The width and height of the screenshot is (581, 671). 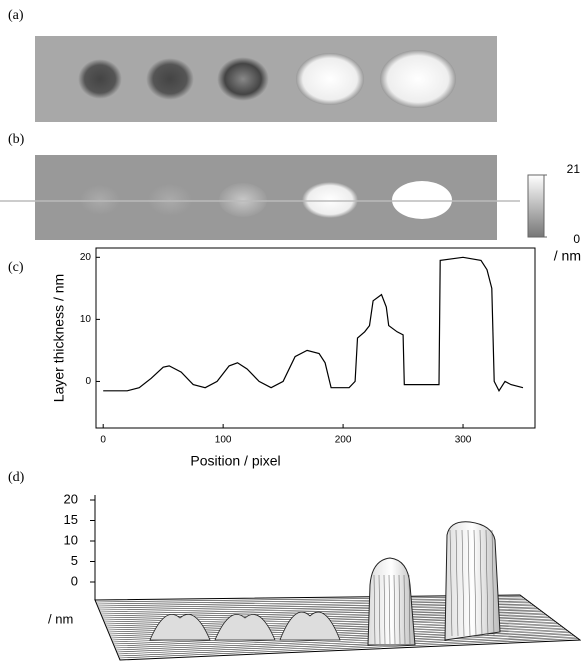 What do you see at coordinates (16, 267) in the screenshot?
I see `panel-label: (c)` at bounding box center [16, 267].